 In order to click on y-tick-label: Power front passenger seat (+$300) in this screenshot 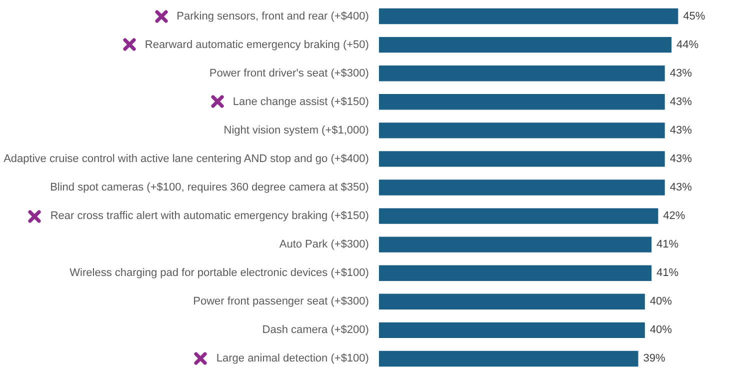, I will do `click(281, 302)`.